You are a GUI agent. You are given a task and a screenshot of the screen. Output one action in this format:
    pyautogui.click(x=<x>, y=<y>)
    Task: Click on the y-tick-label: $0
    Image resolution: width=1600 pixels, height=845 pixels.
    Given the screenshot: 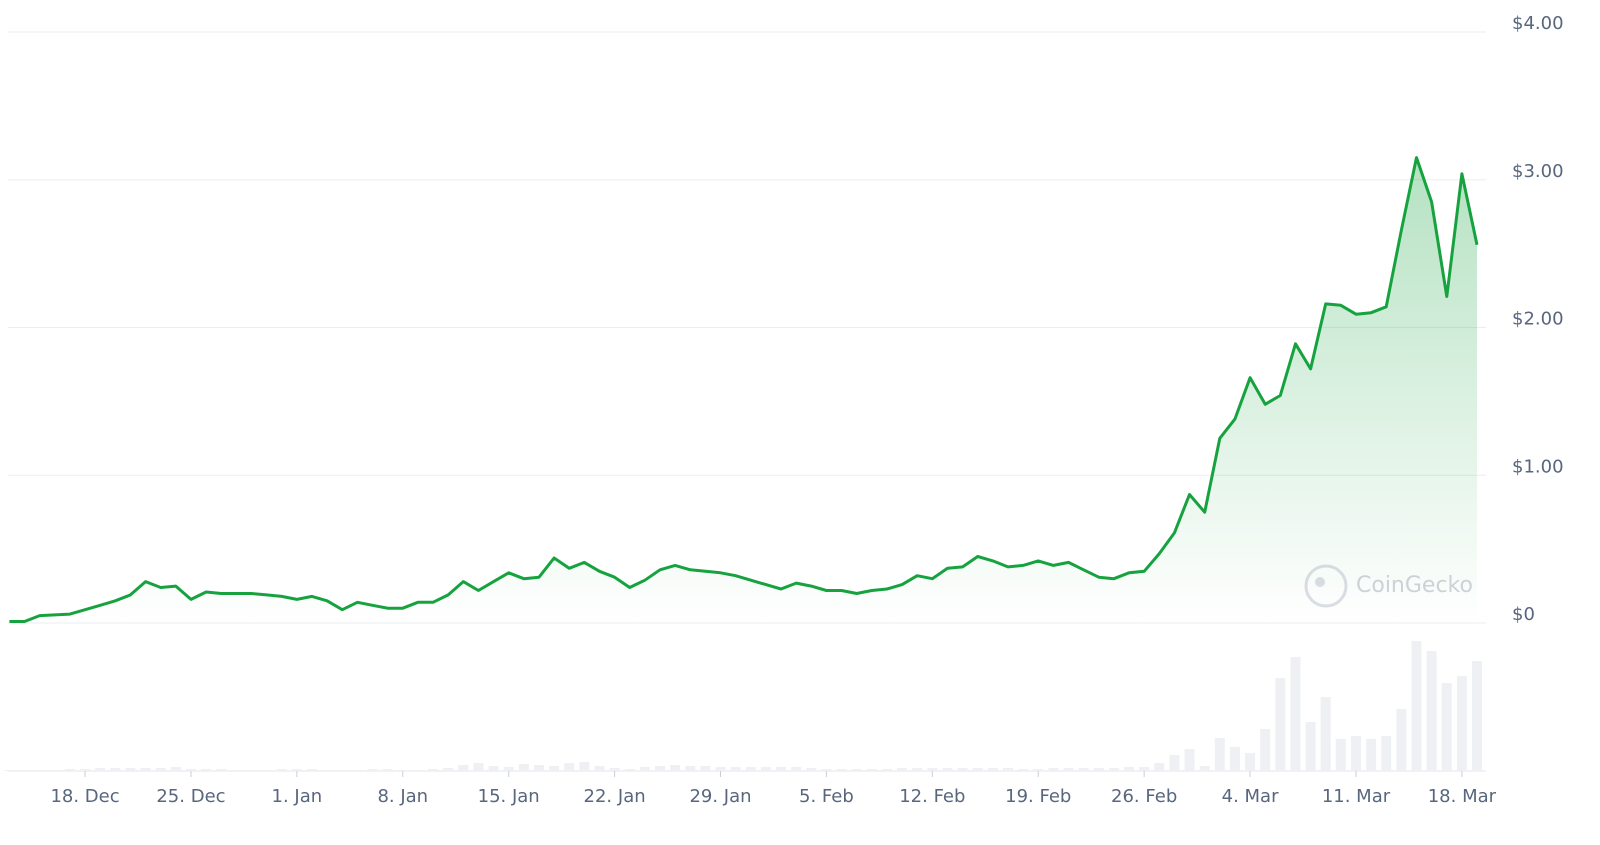 What is the action you would take?
    pyautogui.click(x=1523, y=614)
    